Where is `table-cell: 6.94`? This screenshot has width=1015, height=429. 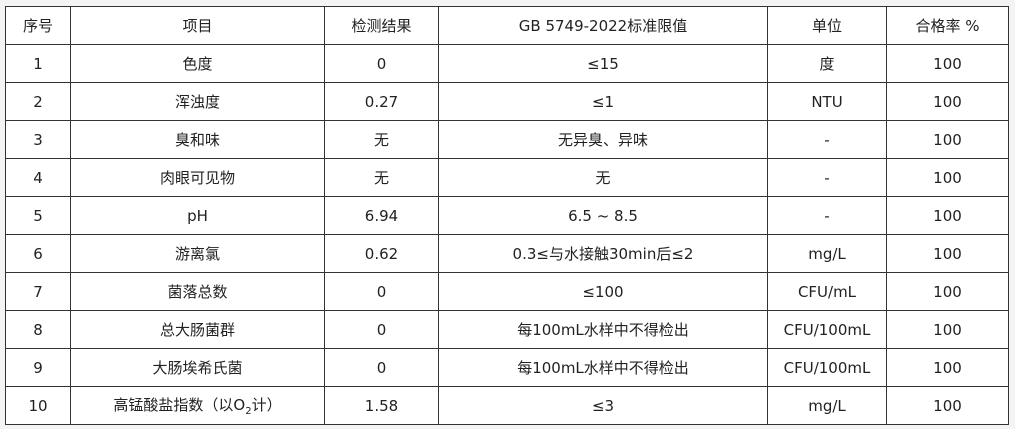 table-cell: 6.94 is located at coordinates (381, 215).